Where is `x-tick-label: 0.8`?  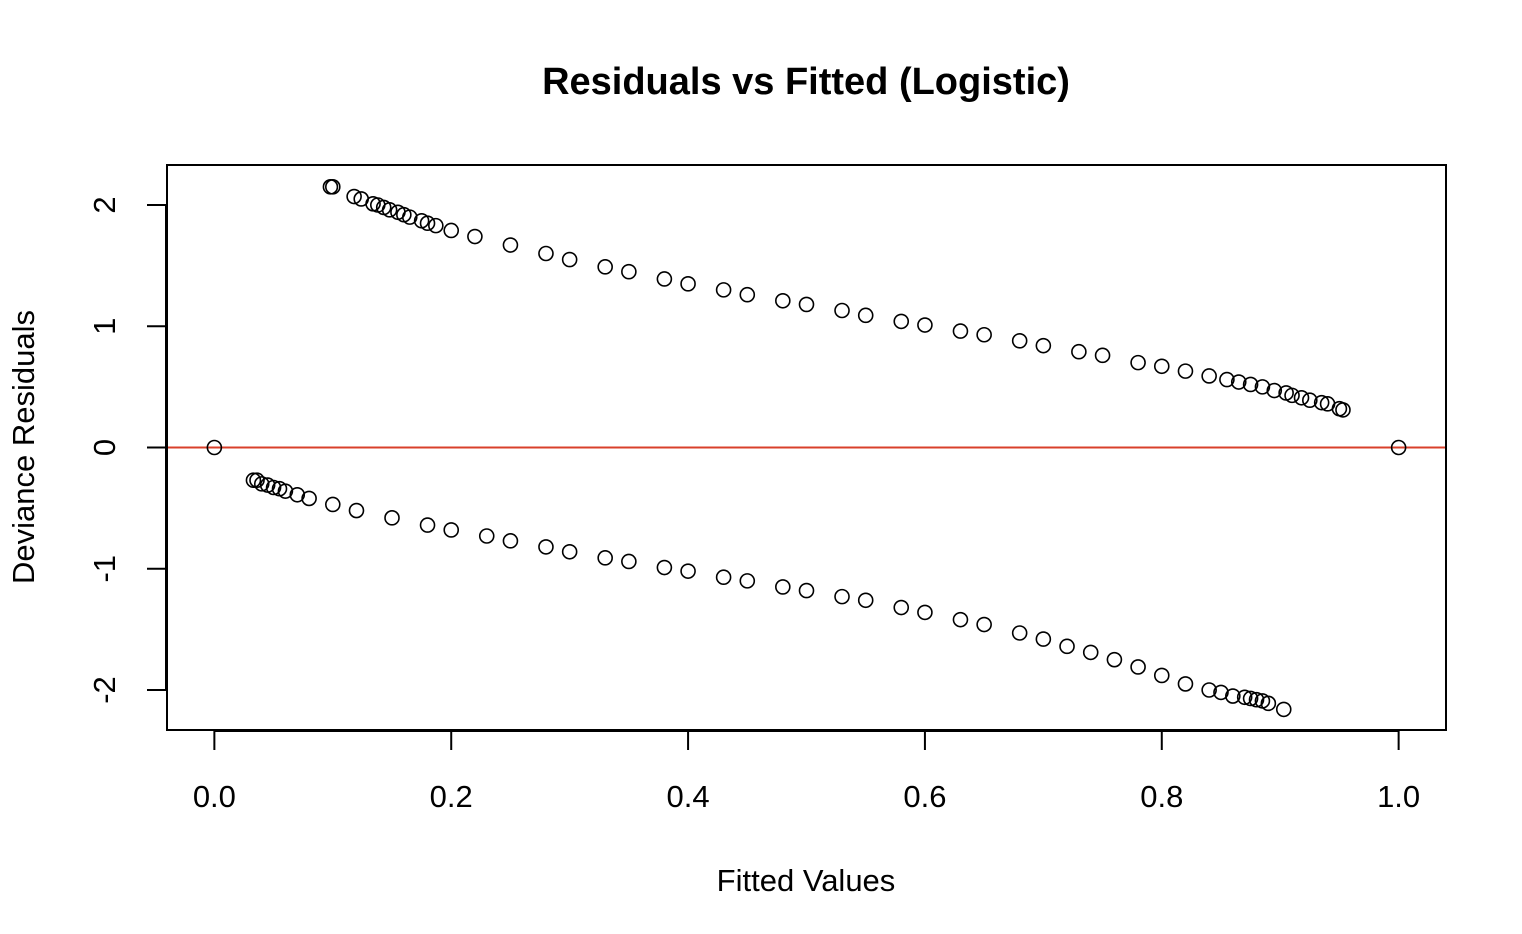
x-tick-label: 0.8 is located at coordinates (1161, 796).